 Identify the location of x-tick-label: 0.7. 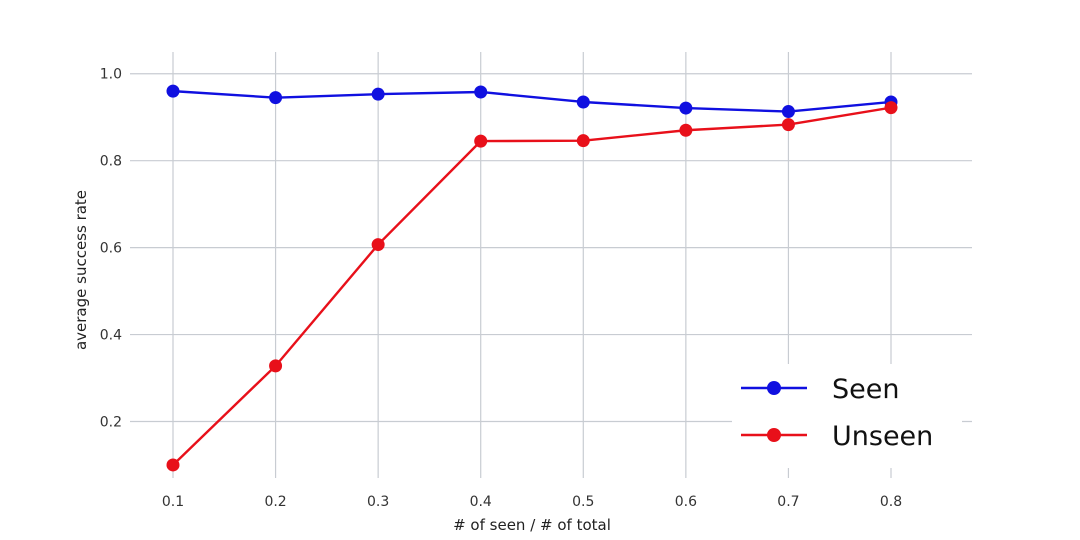
(788, 502).